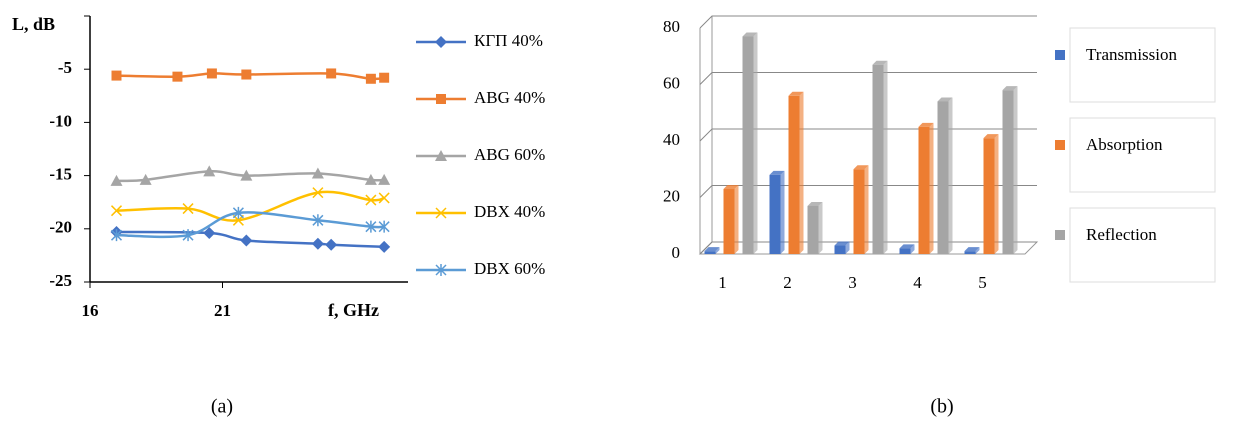 The height and width of the screenshot is (433, 1250). Describe the element at coordinates (509, 211) in the screenshot. I see `legend-text: DBX 40%` at that location.